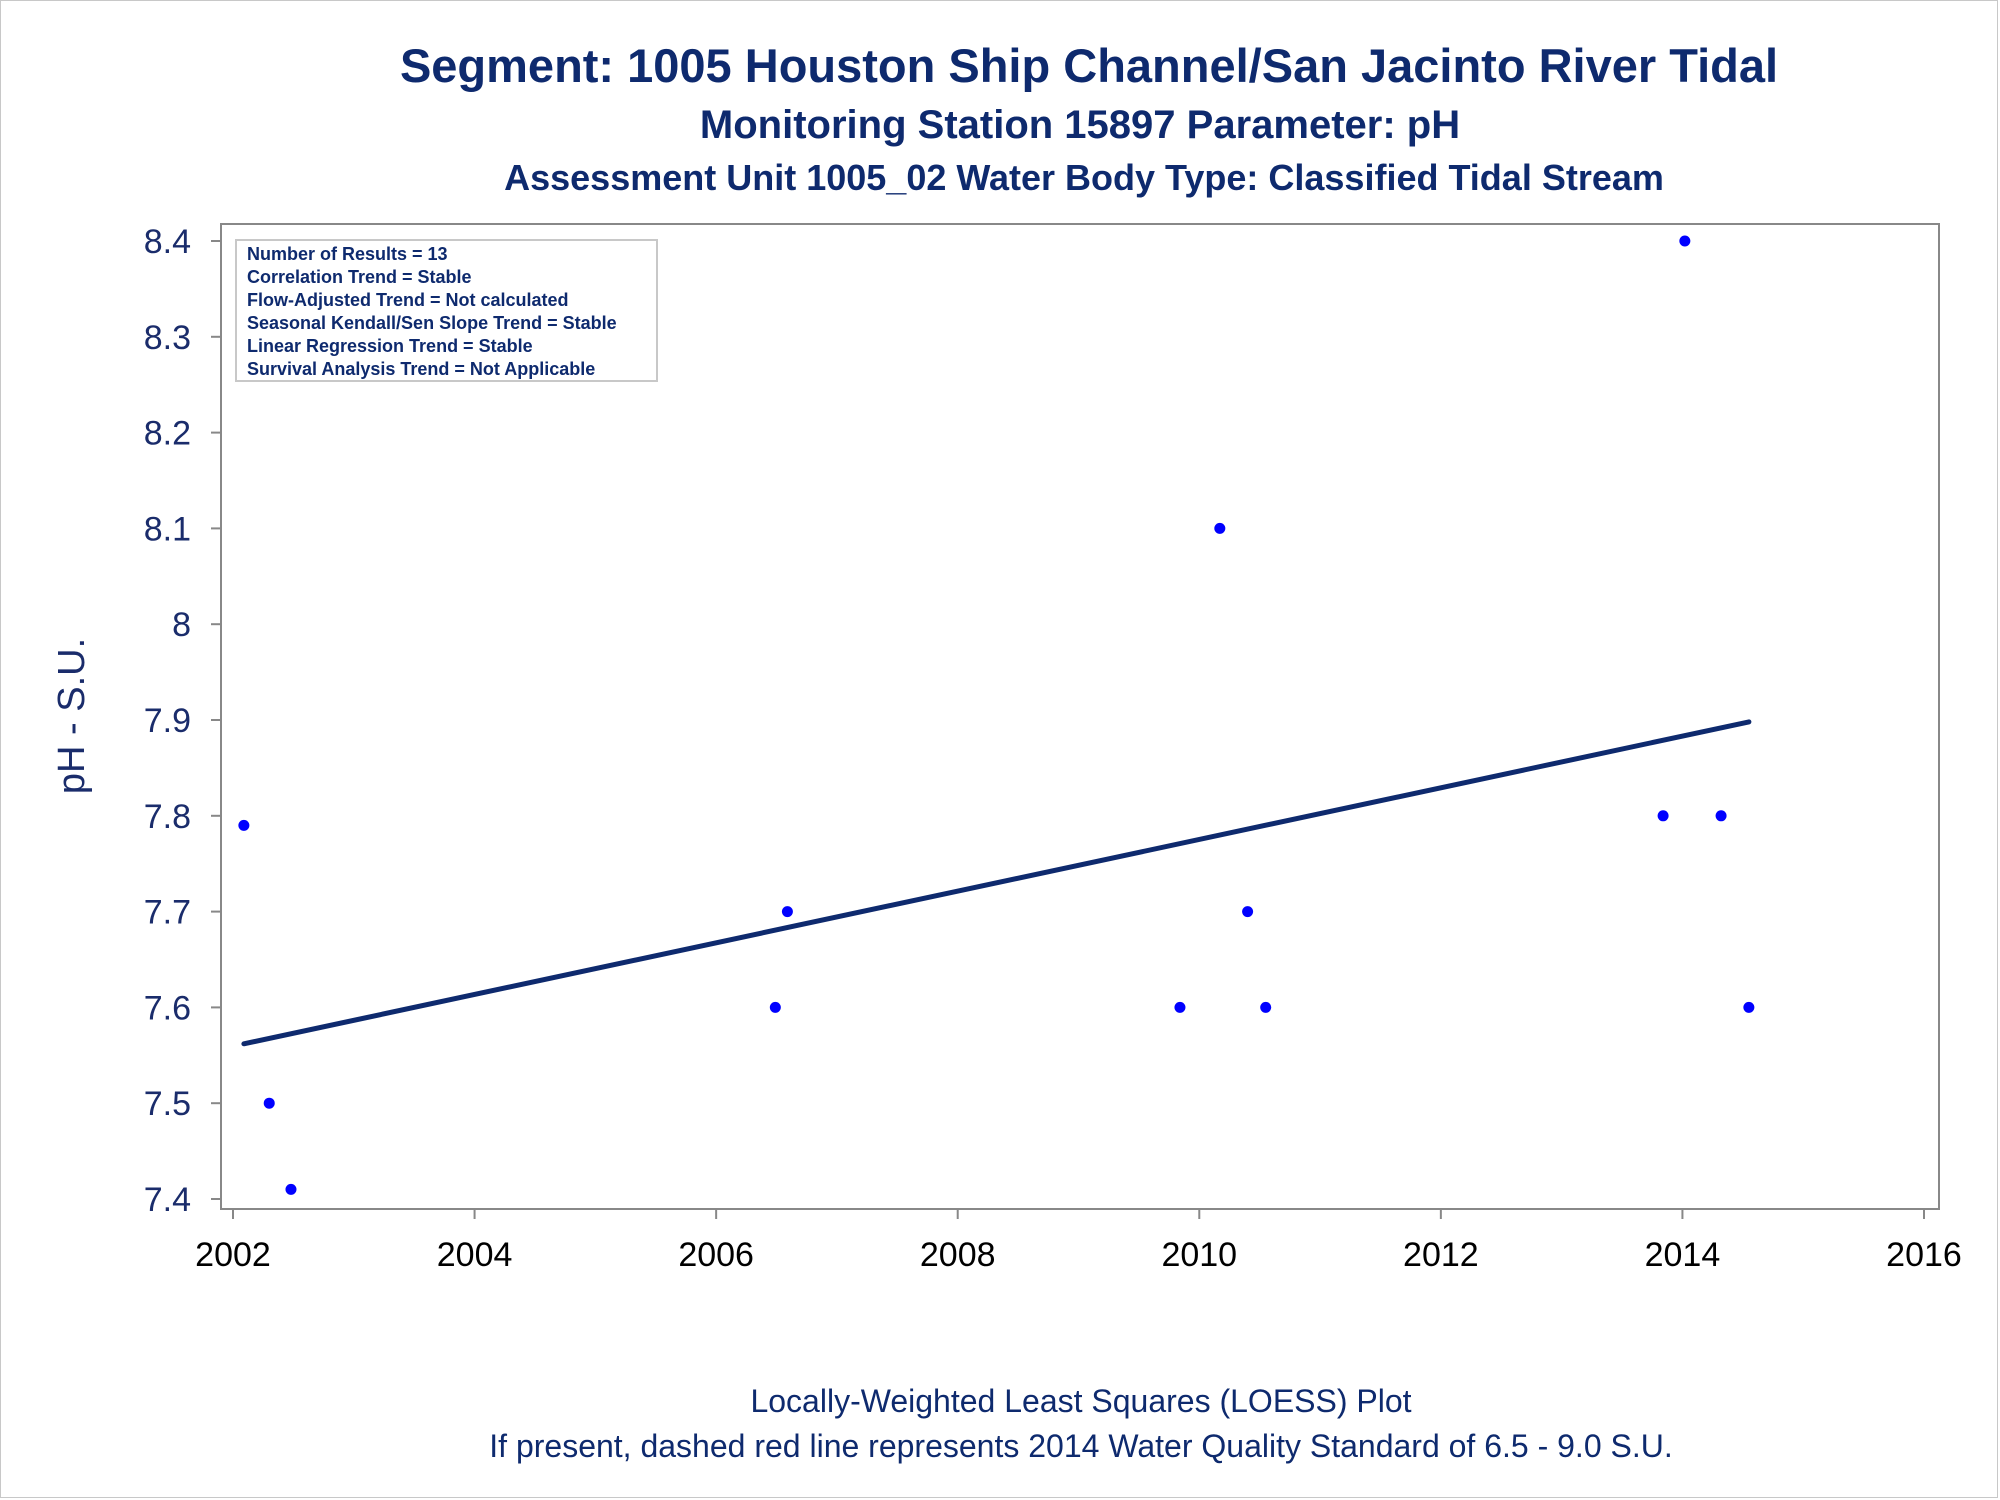 The height and width of the screenshot is (1500, 2000). I want to click on x-tick-label: 2016, so click(1924, 1255).